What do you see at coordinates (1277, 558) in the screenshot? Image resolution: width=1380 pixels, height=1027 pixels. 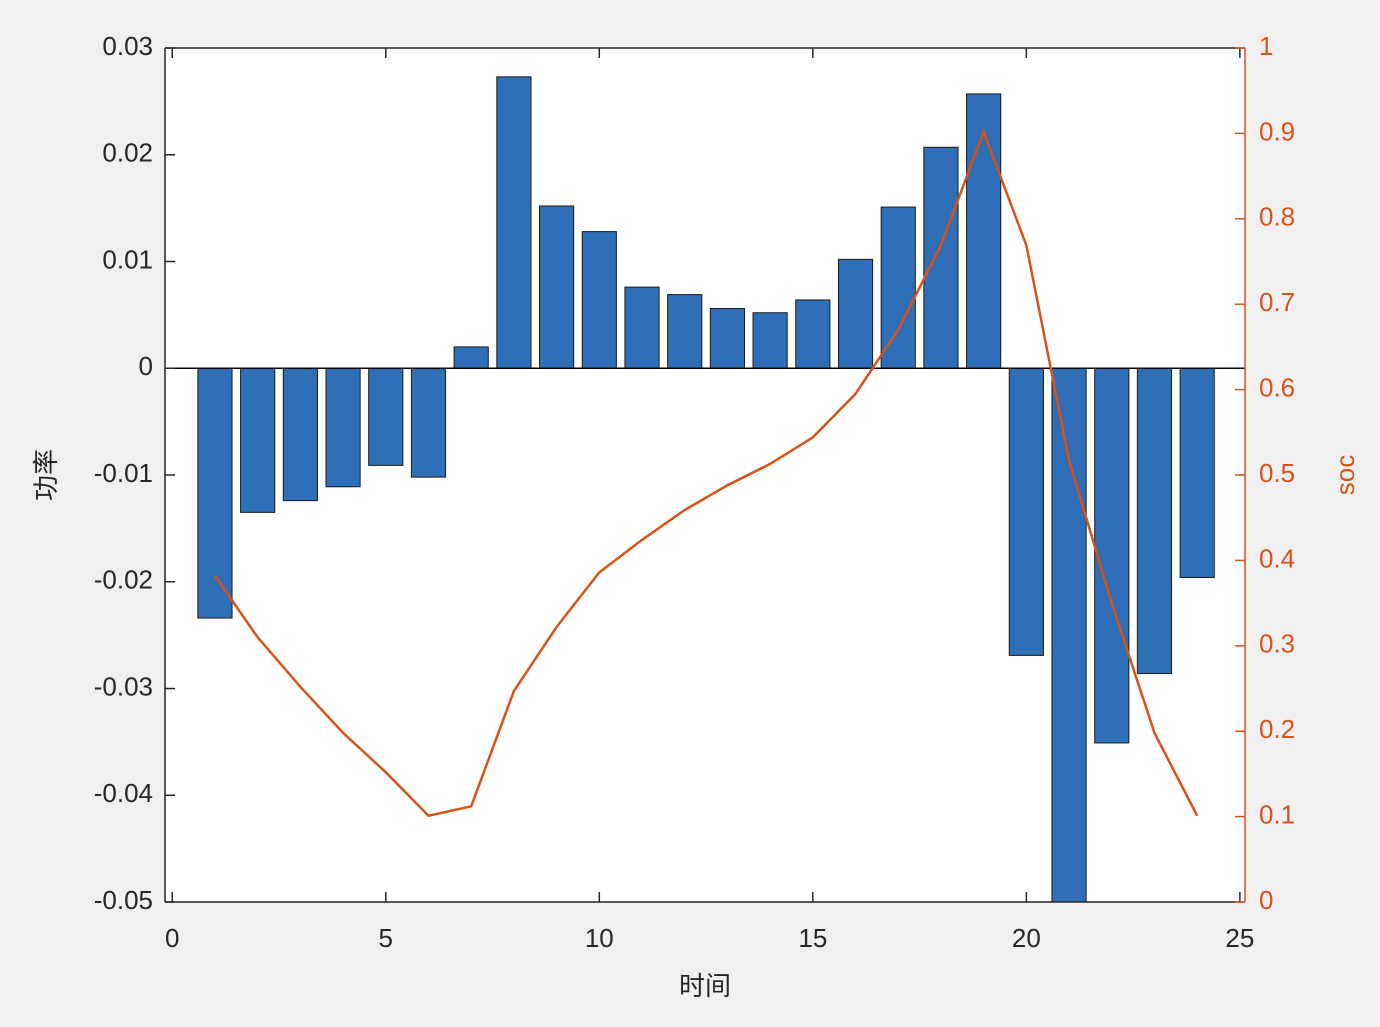 I see `y2-tick-label: 0.4` at bounding box center [1277, 558].